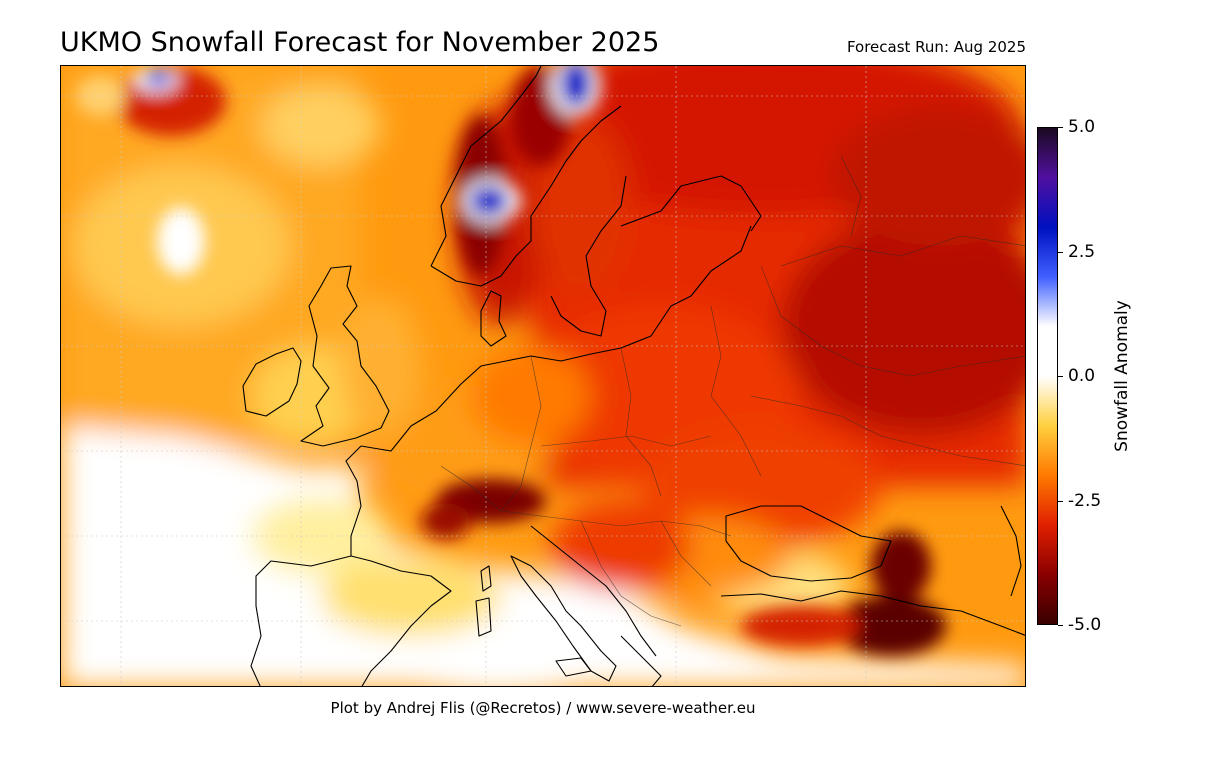 The image size is (1206, 759). I want to click on colorbar-tick-label: 2.5, so click(1082, 251).